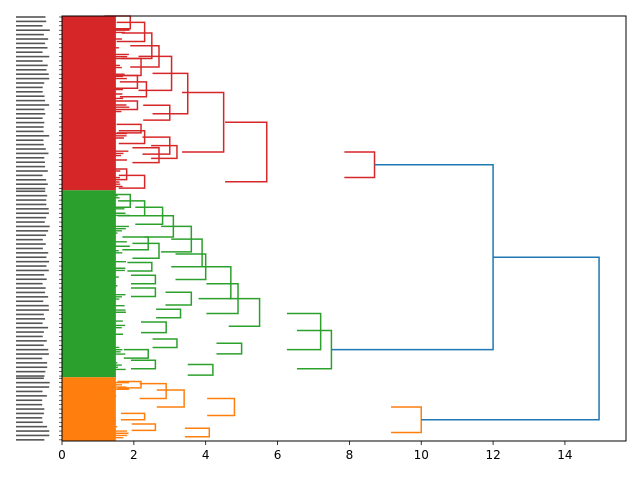 The width and height of the screenshot is (640, 480). What do you see at coordinates (278, 455) in the screenshot?
I see `x-tick-label: 6` at bounding box center [278, 455].